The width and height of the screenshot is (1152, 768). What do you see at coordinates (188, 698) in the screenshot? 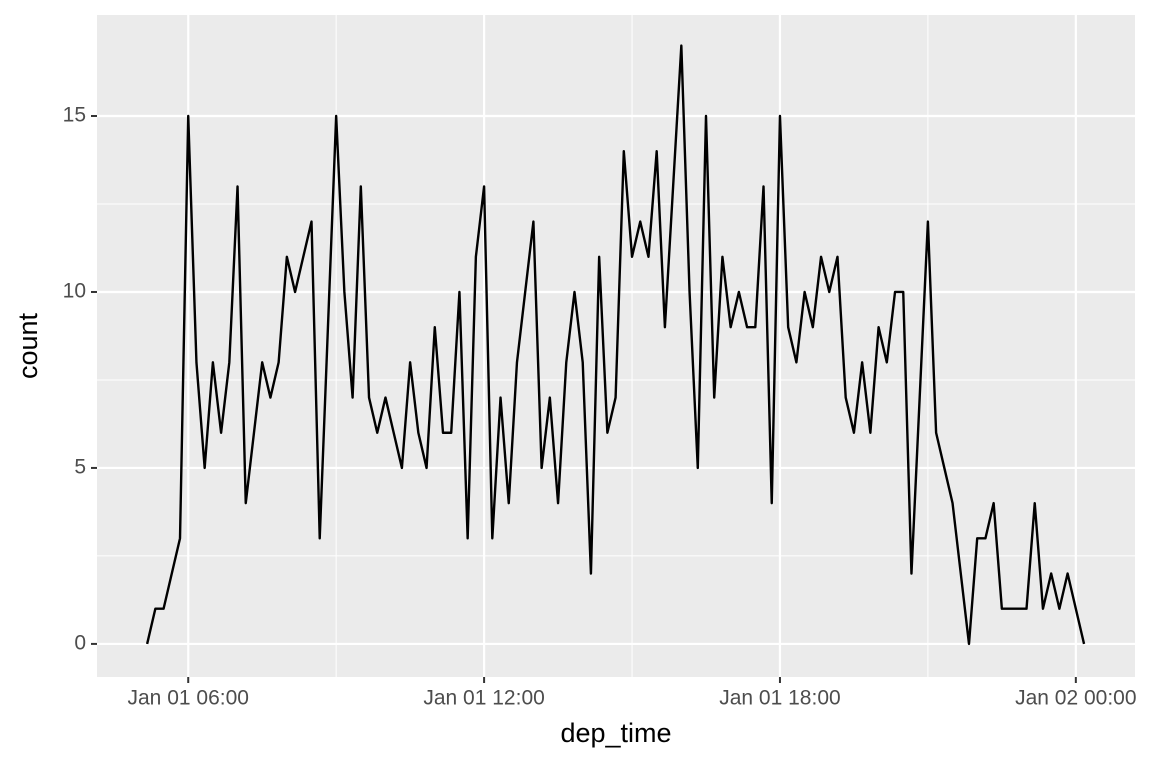
I see `x-tick-label: Jan 01 06:00` at bounding box center [188, 698].